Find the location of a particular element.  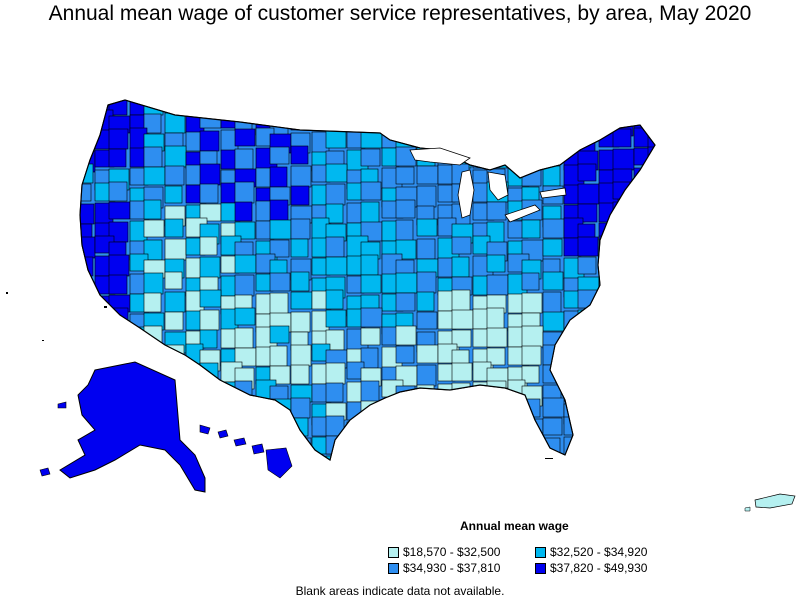

puerto-rico is located at coordinates (770, 502).